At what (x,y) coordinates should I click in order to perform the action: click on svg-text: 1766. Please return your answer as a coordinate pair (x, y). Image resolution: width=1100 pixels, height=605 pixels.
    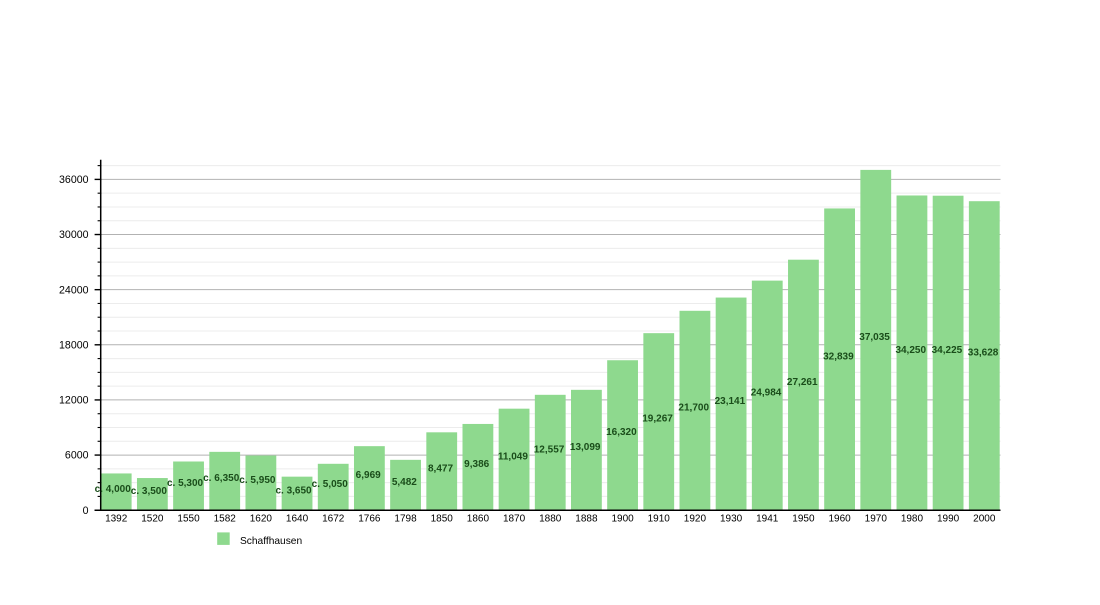
    Looking at the image, I should click on (369, 518).